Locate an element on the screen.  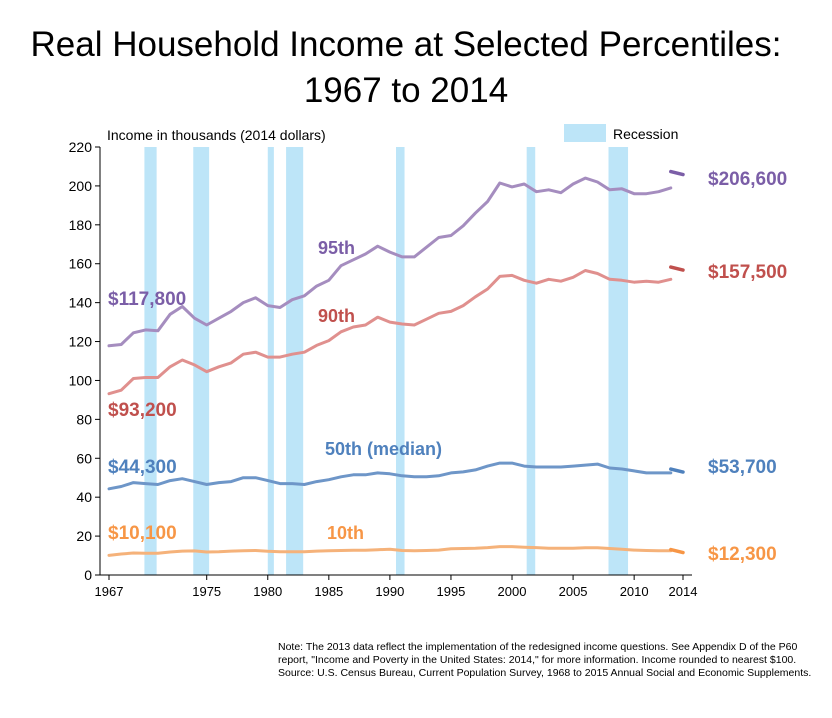
y-tick-label-120: 120 is located at coordinates (81, 342).